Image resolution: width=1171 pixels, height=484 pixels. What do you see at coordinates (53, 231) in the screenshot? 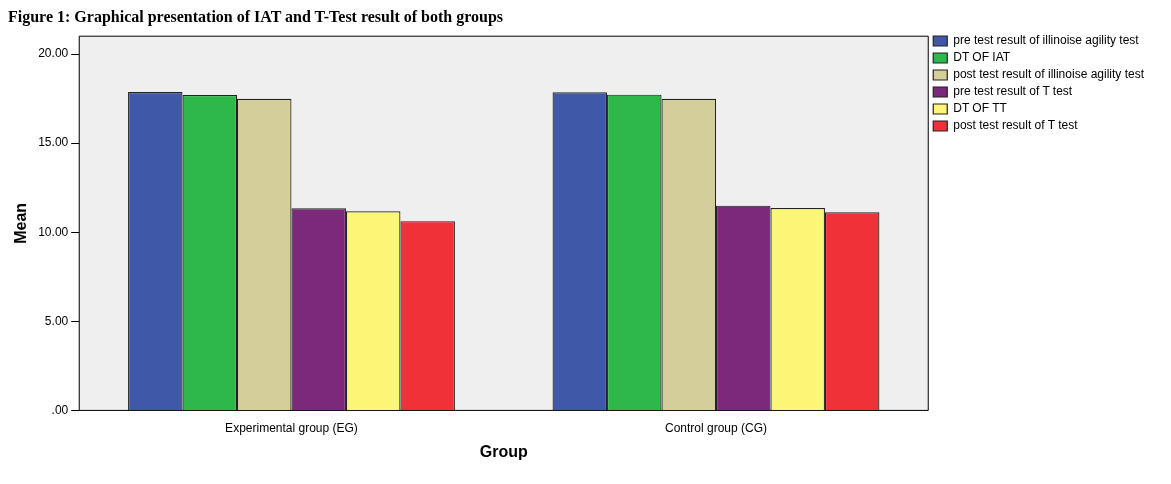
I see `y-tick-label: 10.00` at bounding box center [53, 231].